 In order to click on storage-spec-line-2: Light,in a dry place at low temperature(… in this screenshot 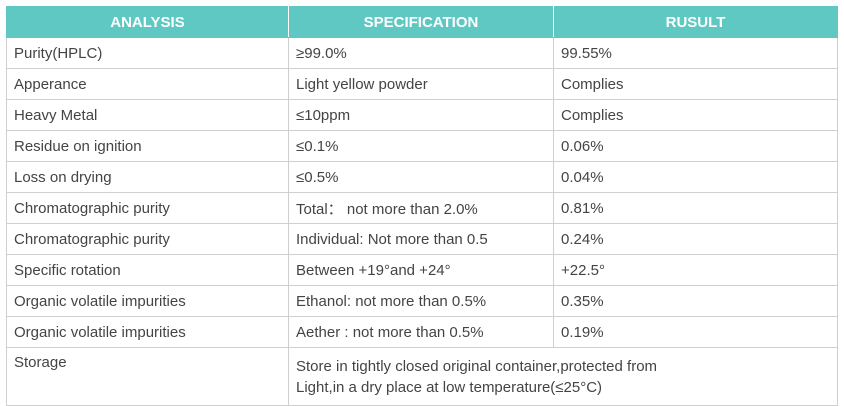, I will do `click(449, 387)`.